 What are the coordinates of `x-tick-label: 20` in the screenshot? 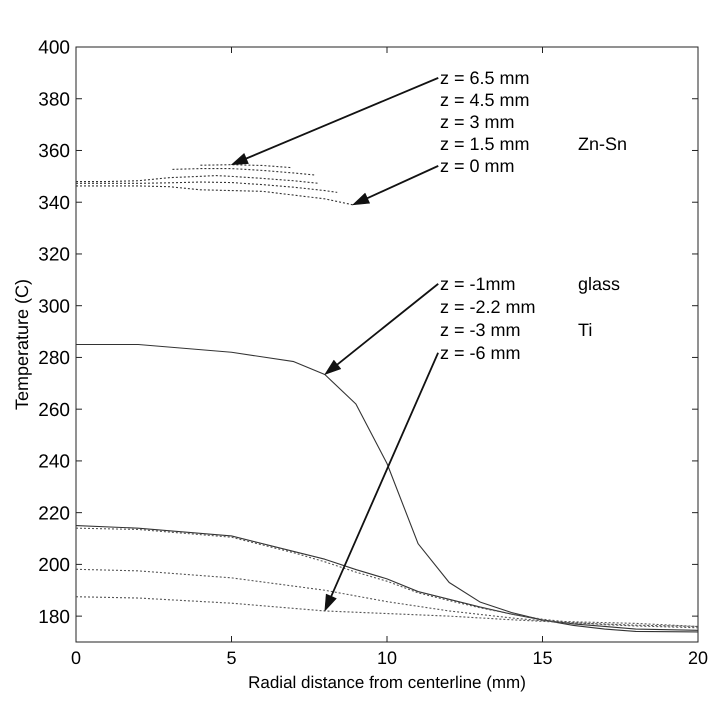 It's located at (698, 658).